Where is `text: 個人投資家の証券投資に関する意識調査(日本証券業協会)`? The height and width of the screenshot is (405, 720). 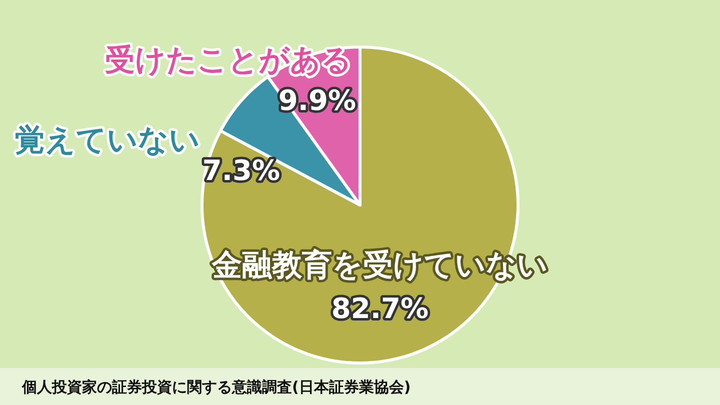
text: 個人投資家の証券投資に関する意識調査(日本証券業協会) is located at coordinates (216, 387).